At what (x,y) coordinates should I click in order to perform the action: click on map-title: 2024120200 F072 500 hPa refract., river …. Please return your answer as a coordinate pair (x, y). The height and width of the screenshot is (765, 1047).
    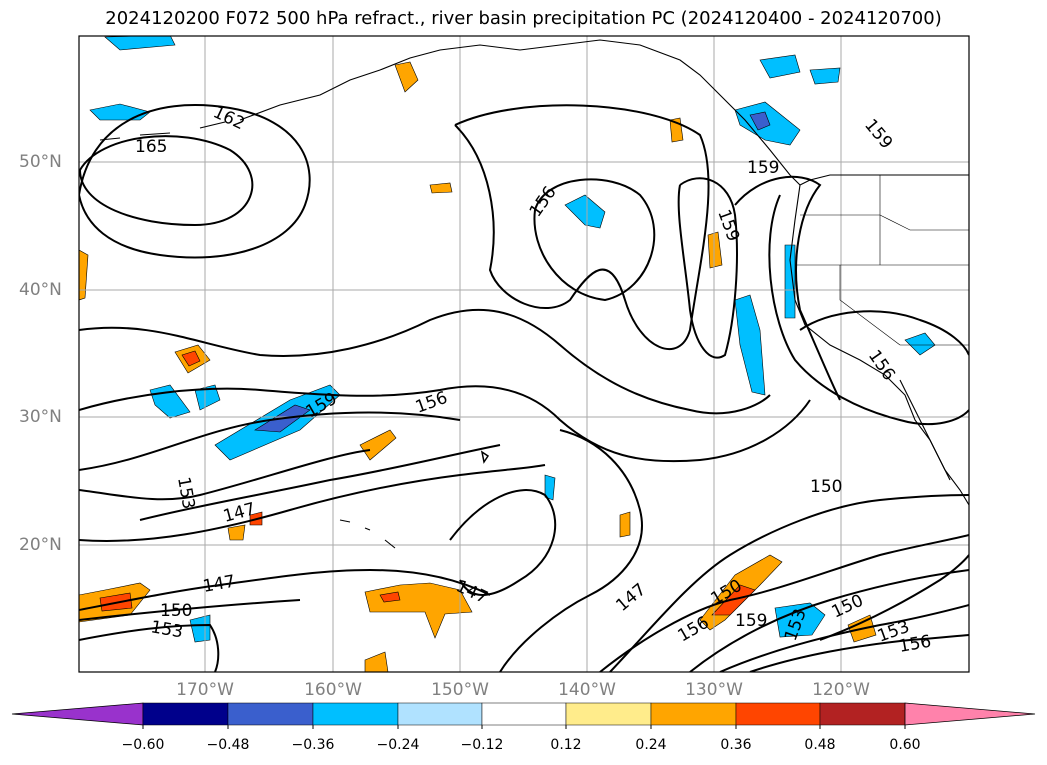
    Looking at the image, I should click on (523, 18).